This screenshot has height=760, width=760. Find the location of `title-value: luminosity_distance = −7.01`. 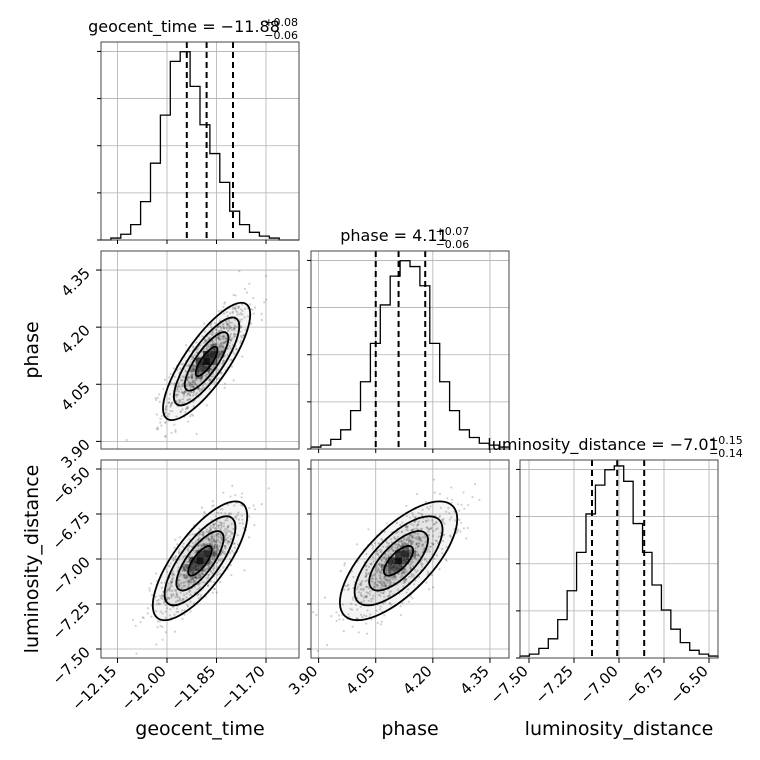

title-value: luminosity_distance = −7.01 is located at coordinates (602, 445).